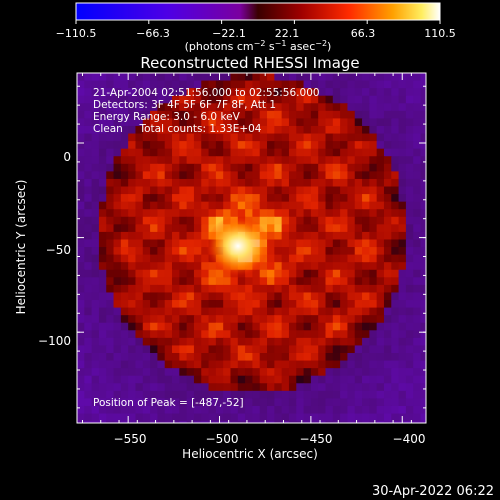  I want to click on y-tick-label: 0, so click(67, 157).